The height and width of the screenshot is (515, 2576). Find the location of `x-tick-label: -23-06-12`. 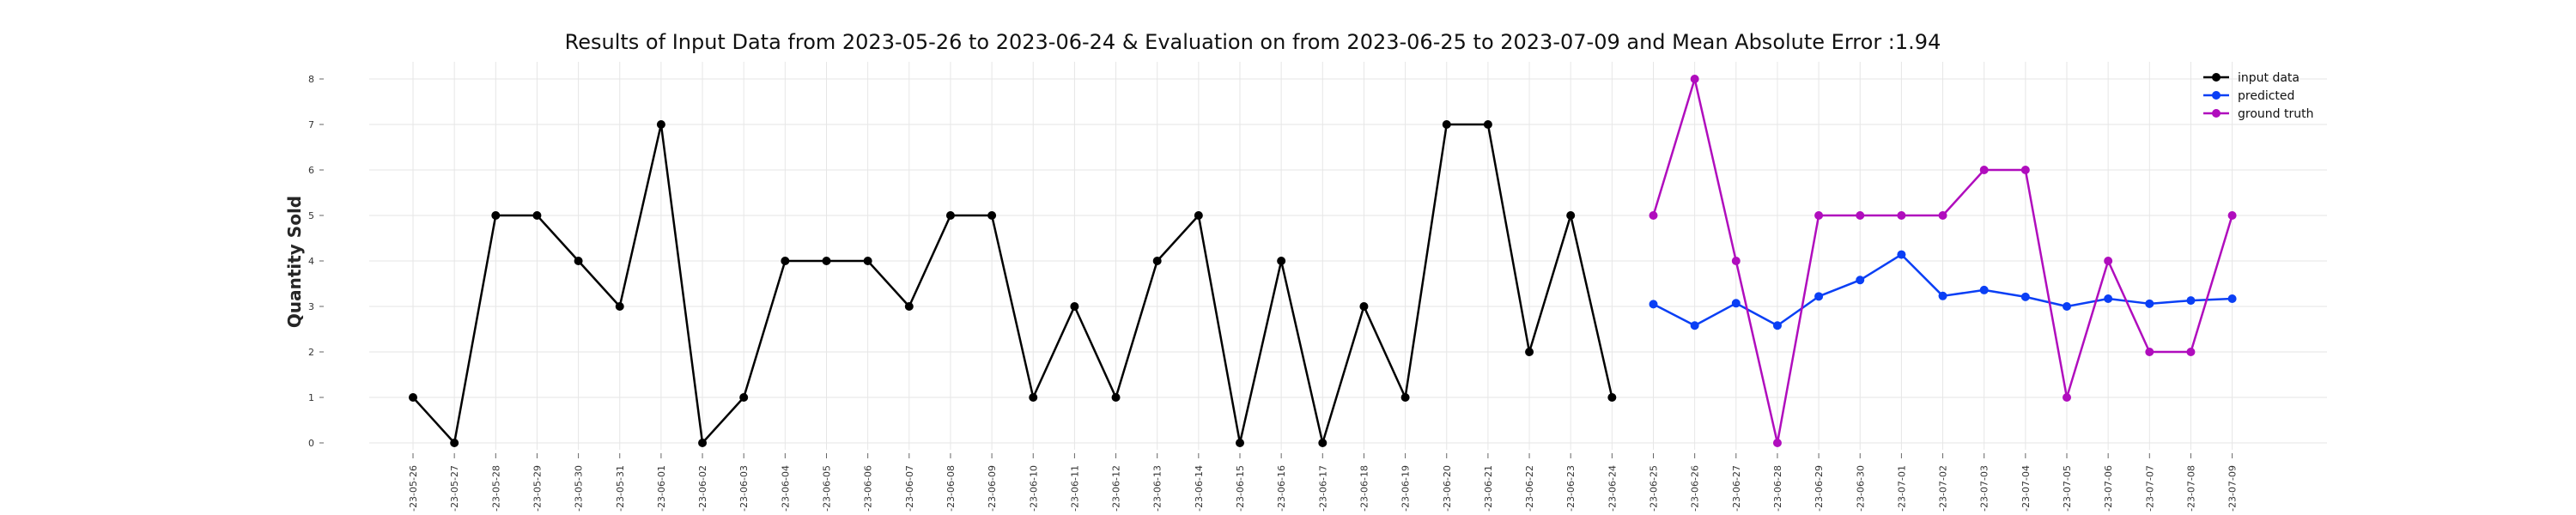

x-tick-label: -23-06-12 is located at coordinates (1116, 488).